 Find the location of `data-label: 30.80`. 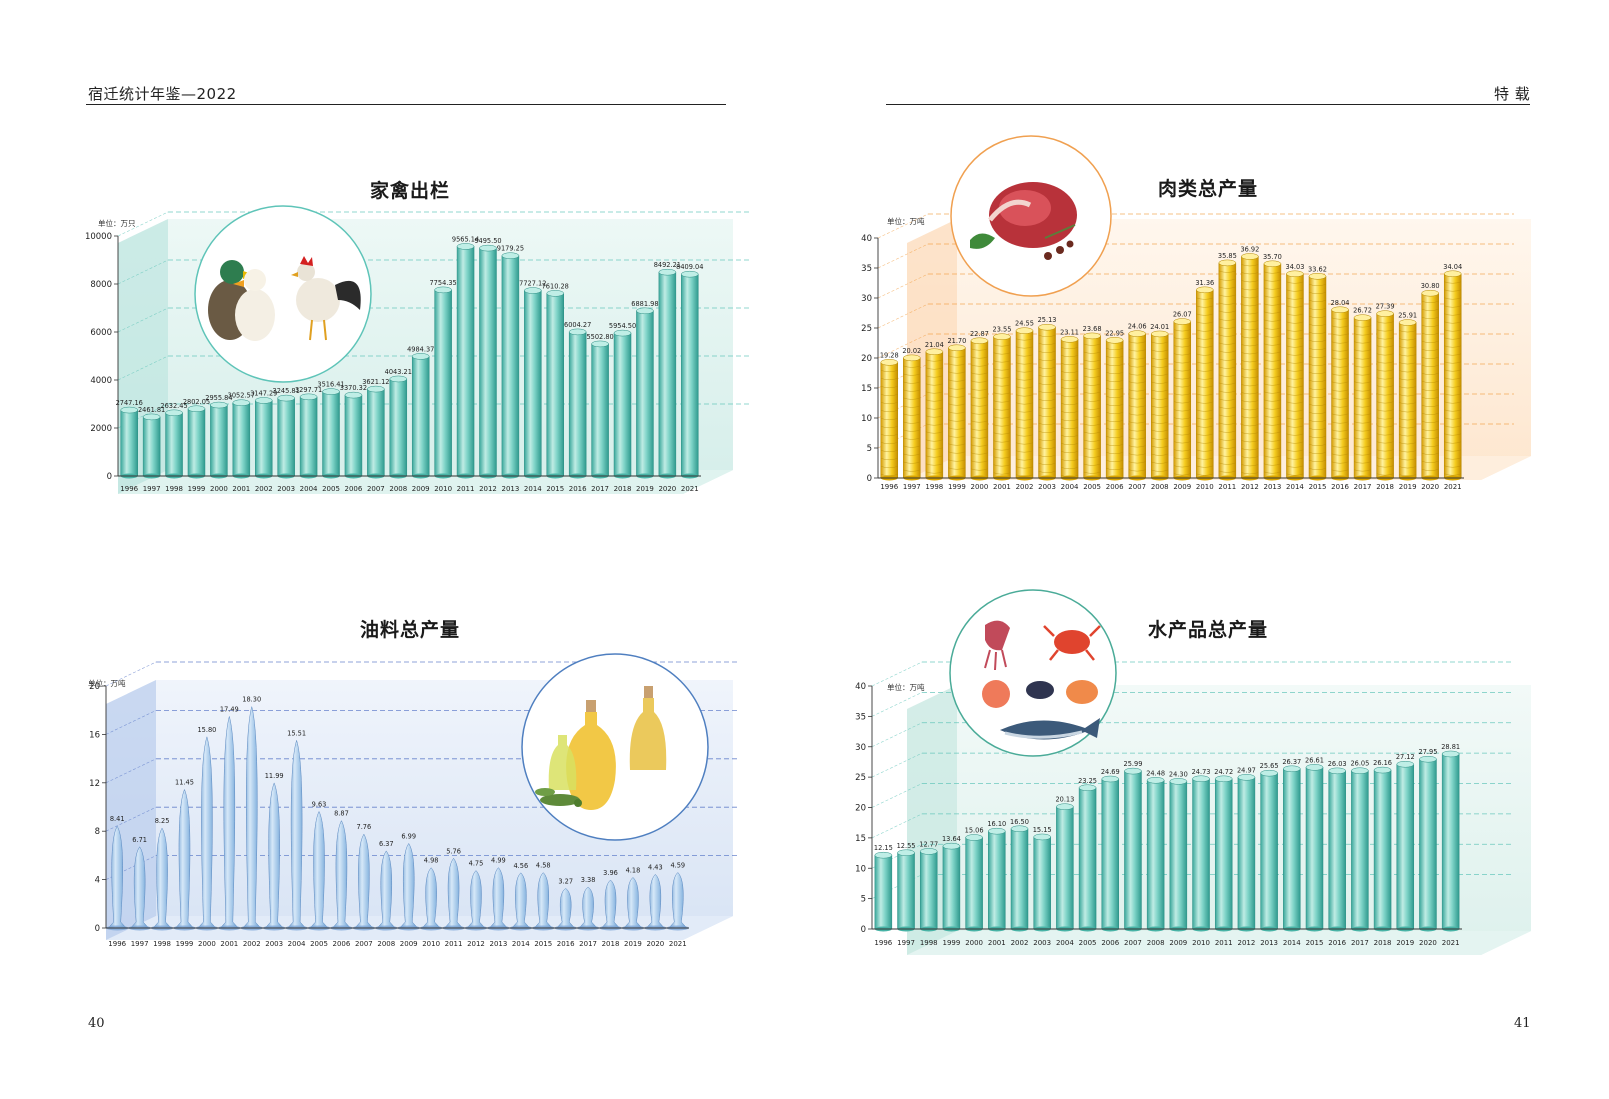

data-label: 30.80 is located at coordinates (1430, 286).